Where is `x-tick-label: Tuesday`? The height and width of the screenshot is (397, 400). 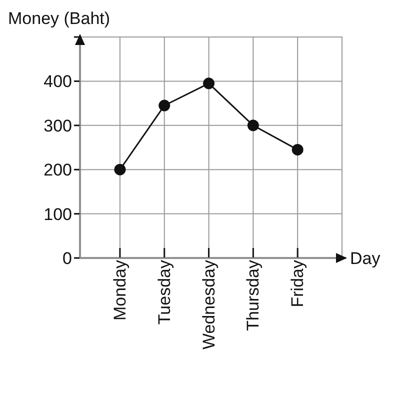
x-tick-label: Tuesday is located at coordinates (164, 292).